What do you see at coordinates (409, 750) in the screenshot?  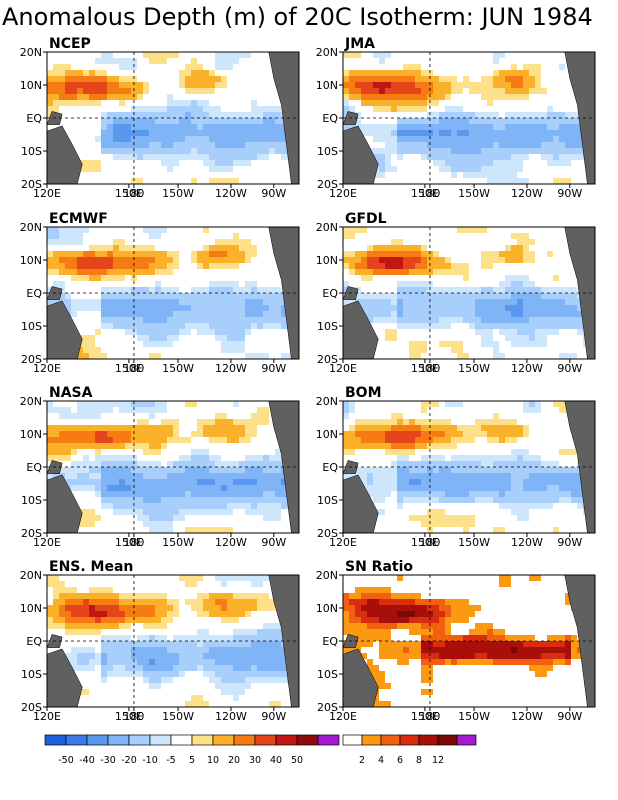 I see `snr-colorbar: 2 4 6 8 12` at bounding box center [409, 750].